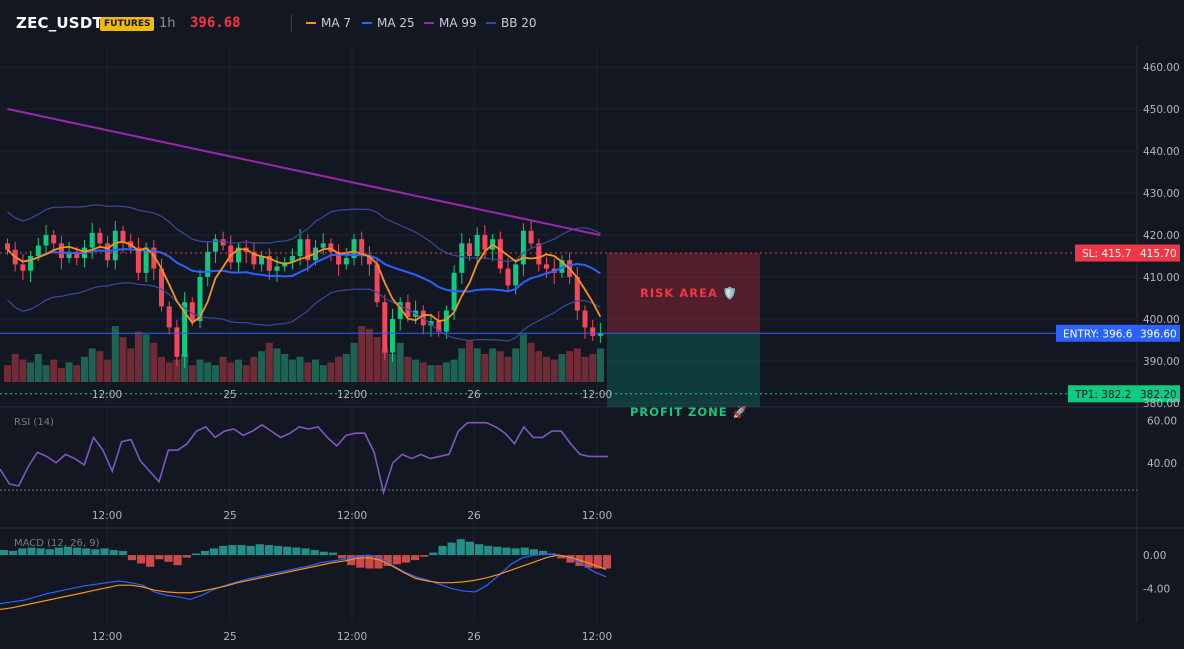 This screenshot has height=649, width=1184. What do you see at coordinates (1127, 253) in the screenshot?
I see `sl-tag: SL: 415.7 415.70` at bounding box center [1127, 253].